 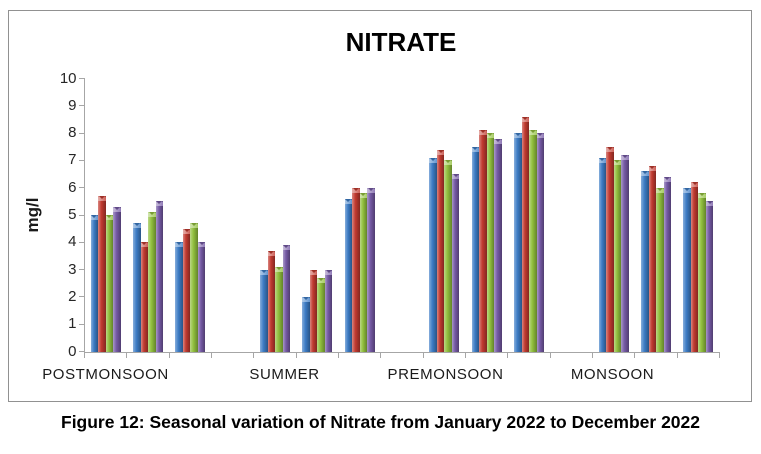 What do you see at coordinates (109, 283) in the screenshot?
I see `bar-postmonsoon-g1-series-green` at bounding box center [109, 283].